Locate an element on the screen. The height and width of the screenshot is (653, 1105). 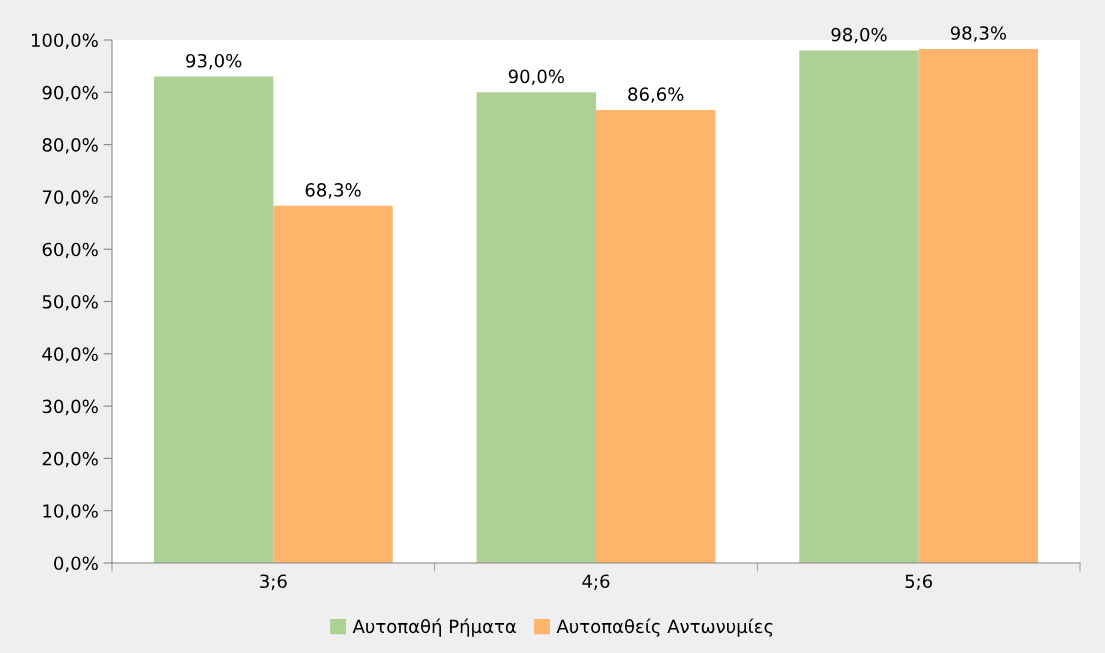
data-label: 68,3% is located at coordinates (333, 191).